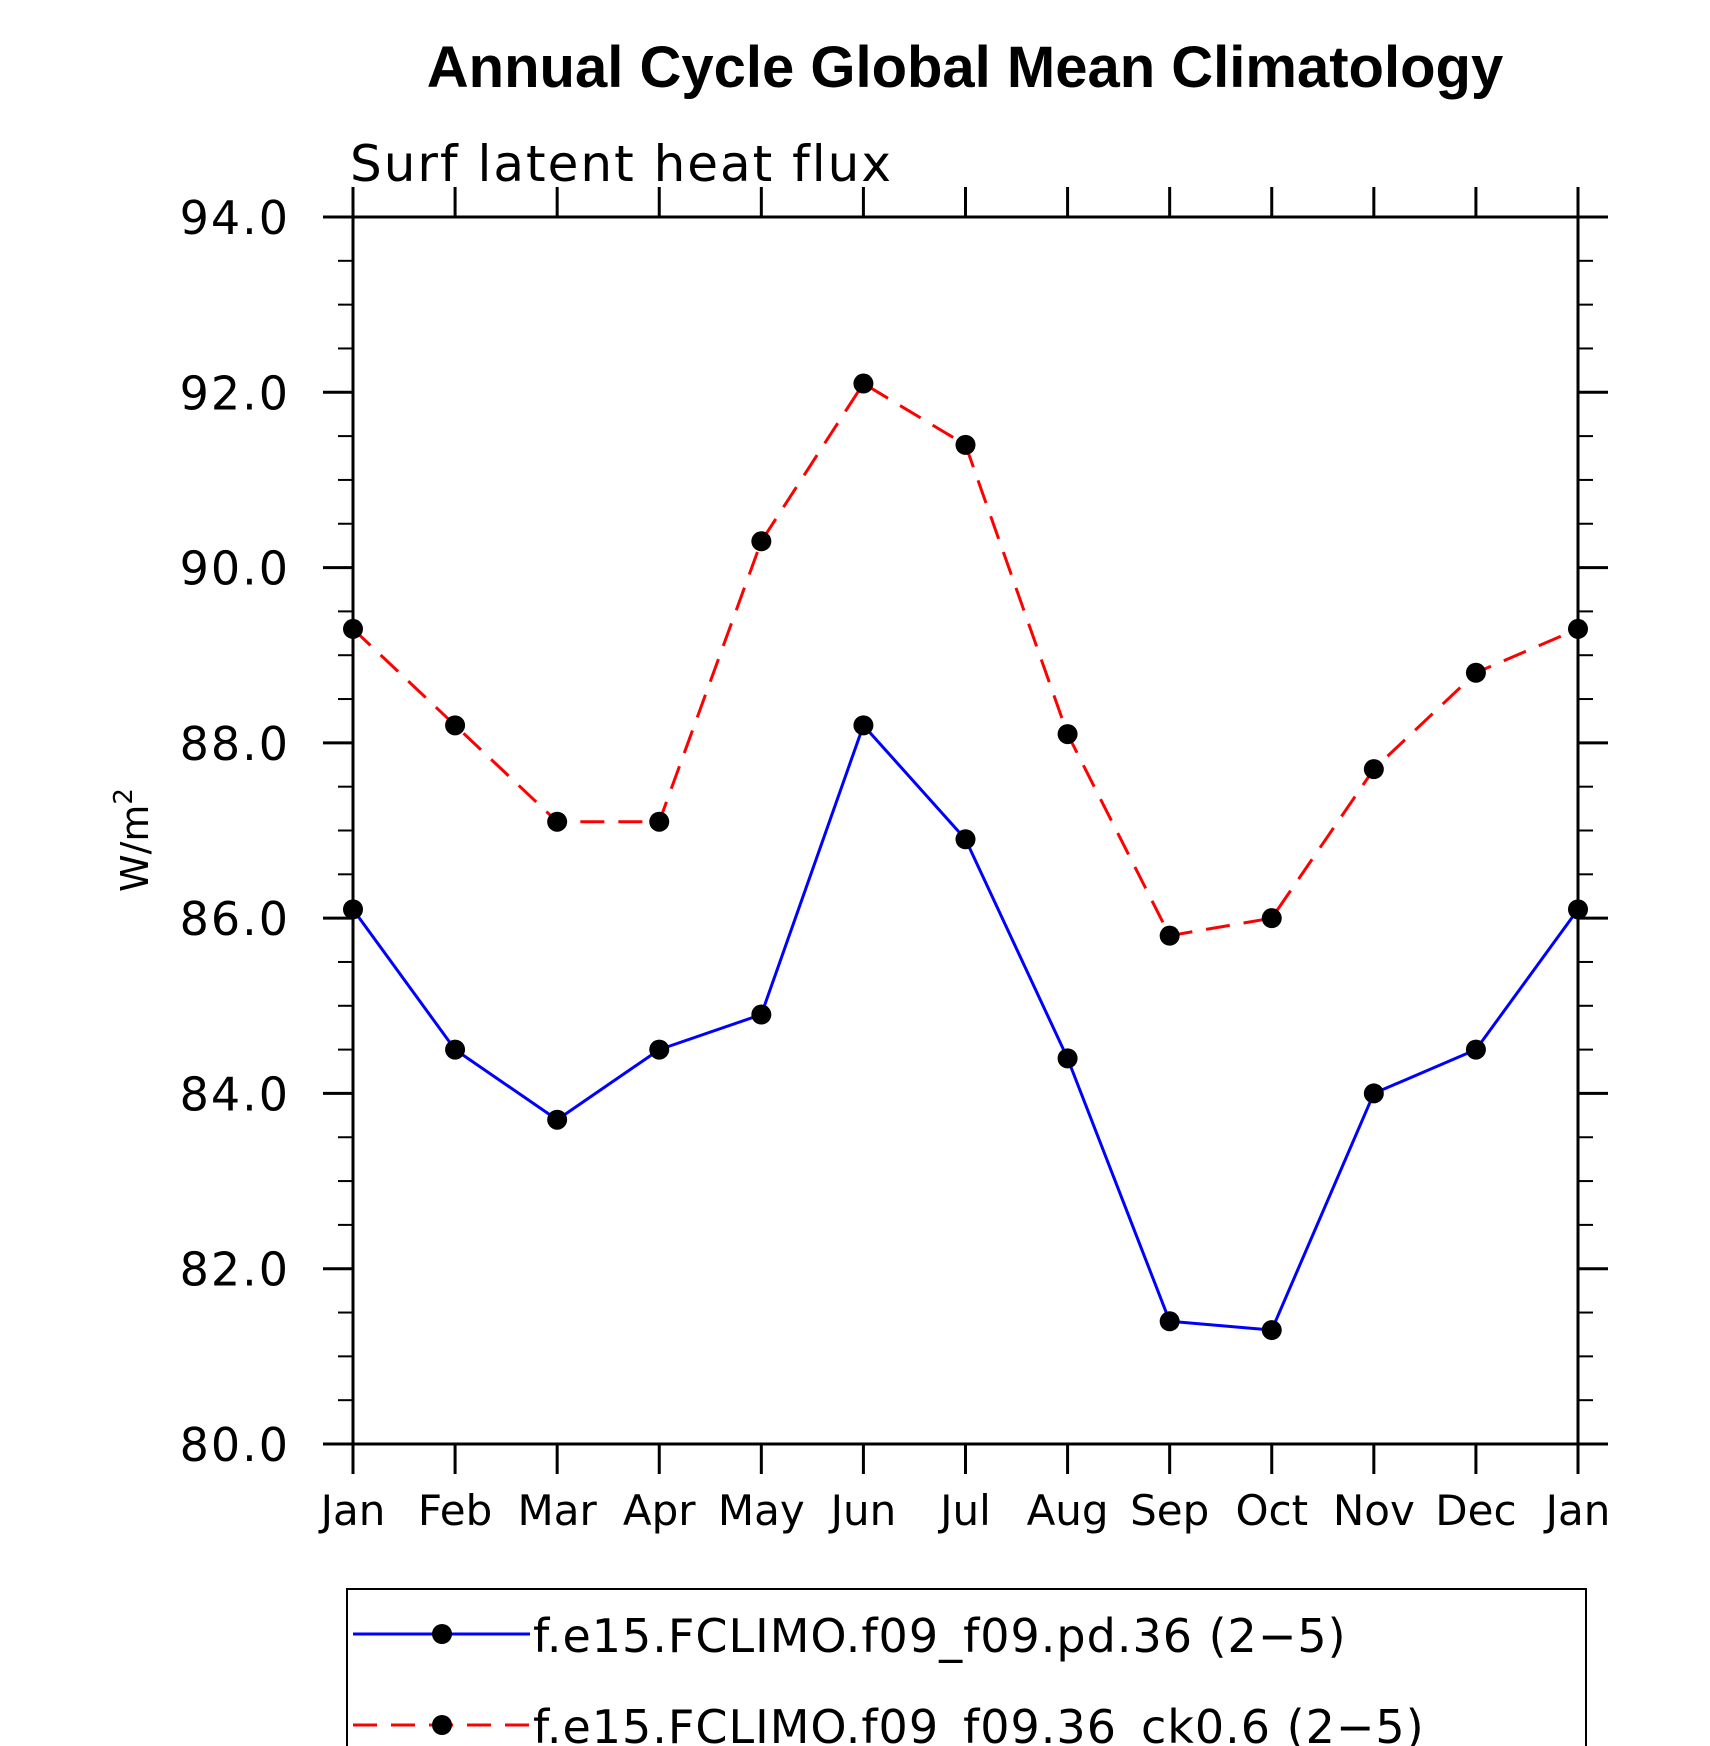 This screenshot has width=1710, height=1746. What do you see at coordinates (235, 919) in the screenshot?
I see `y-tick-label: 86.0` at bounding box center [235, 919].